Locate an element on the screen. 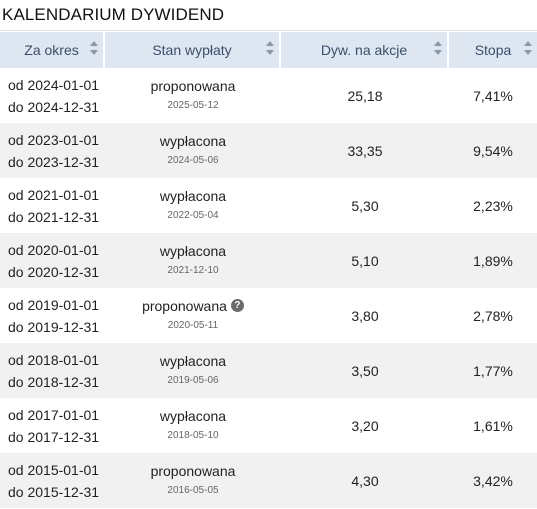 The image size is (537, 509). rate-cell: 1,61% is located at coordinates (493, 425).